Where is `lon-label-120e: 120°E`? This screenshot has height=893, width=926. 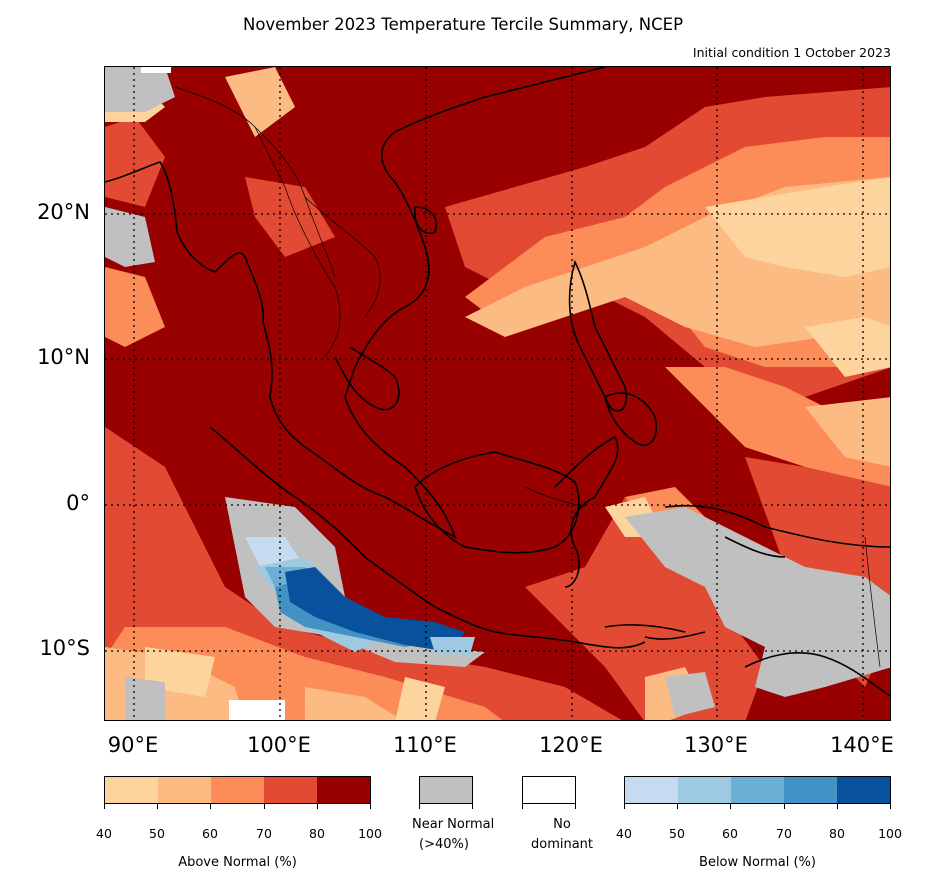 lon-label-120e: 120°E is located at coordinates (571, 745).